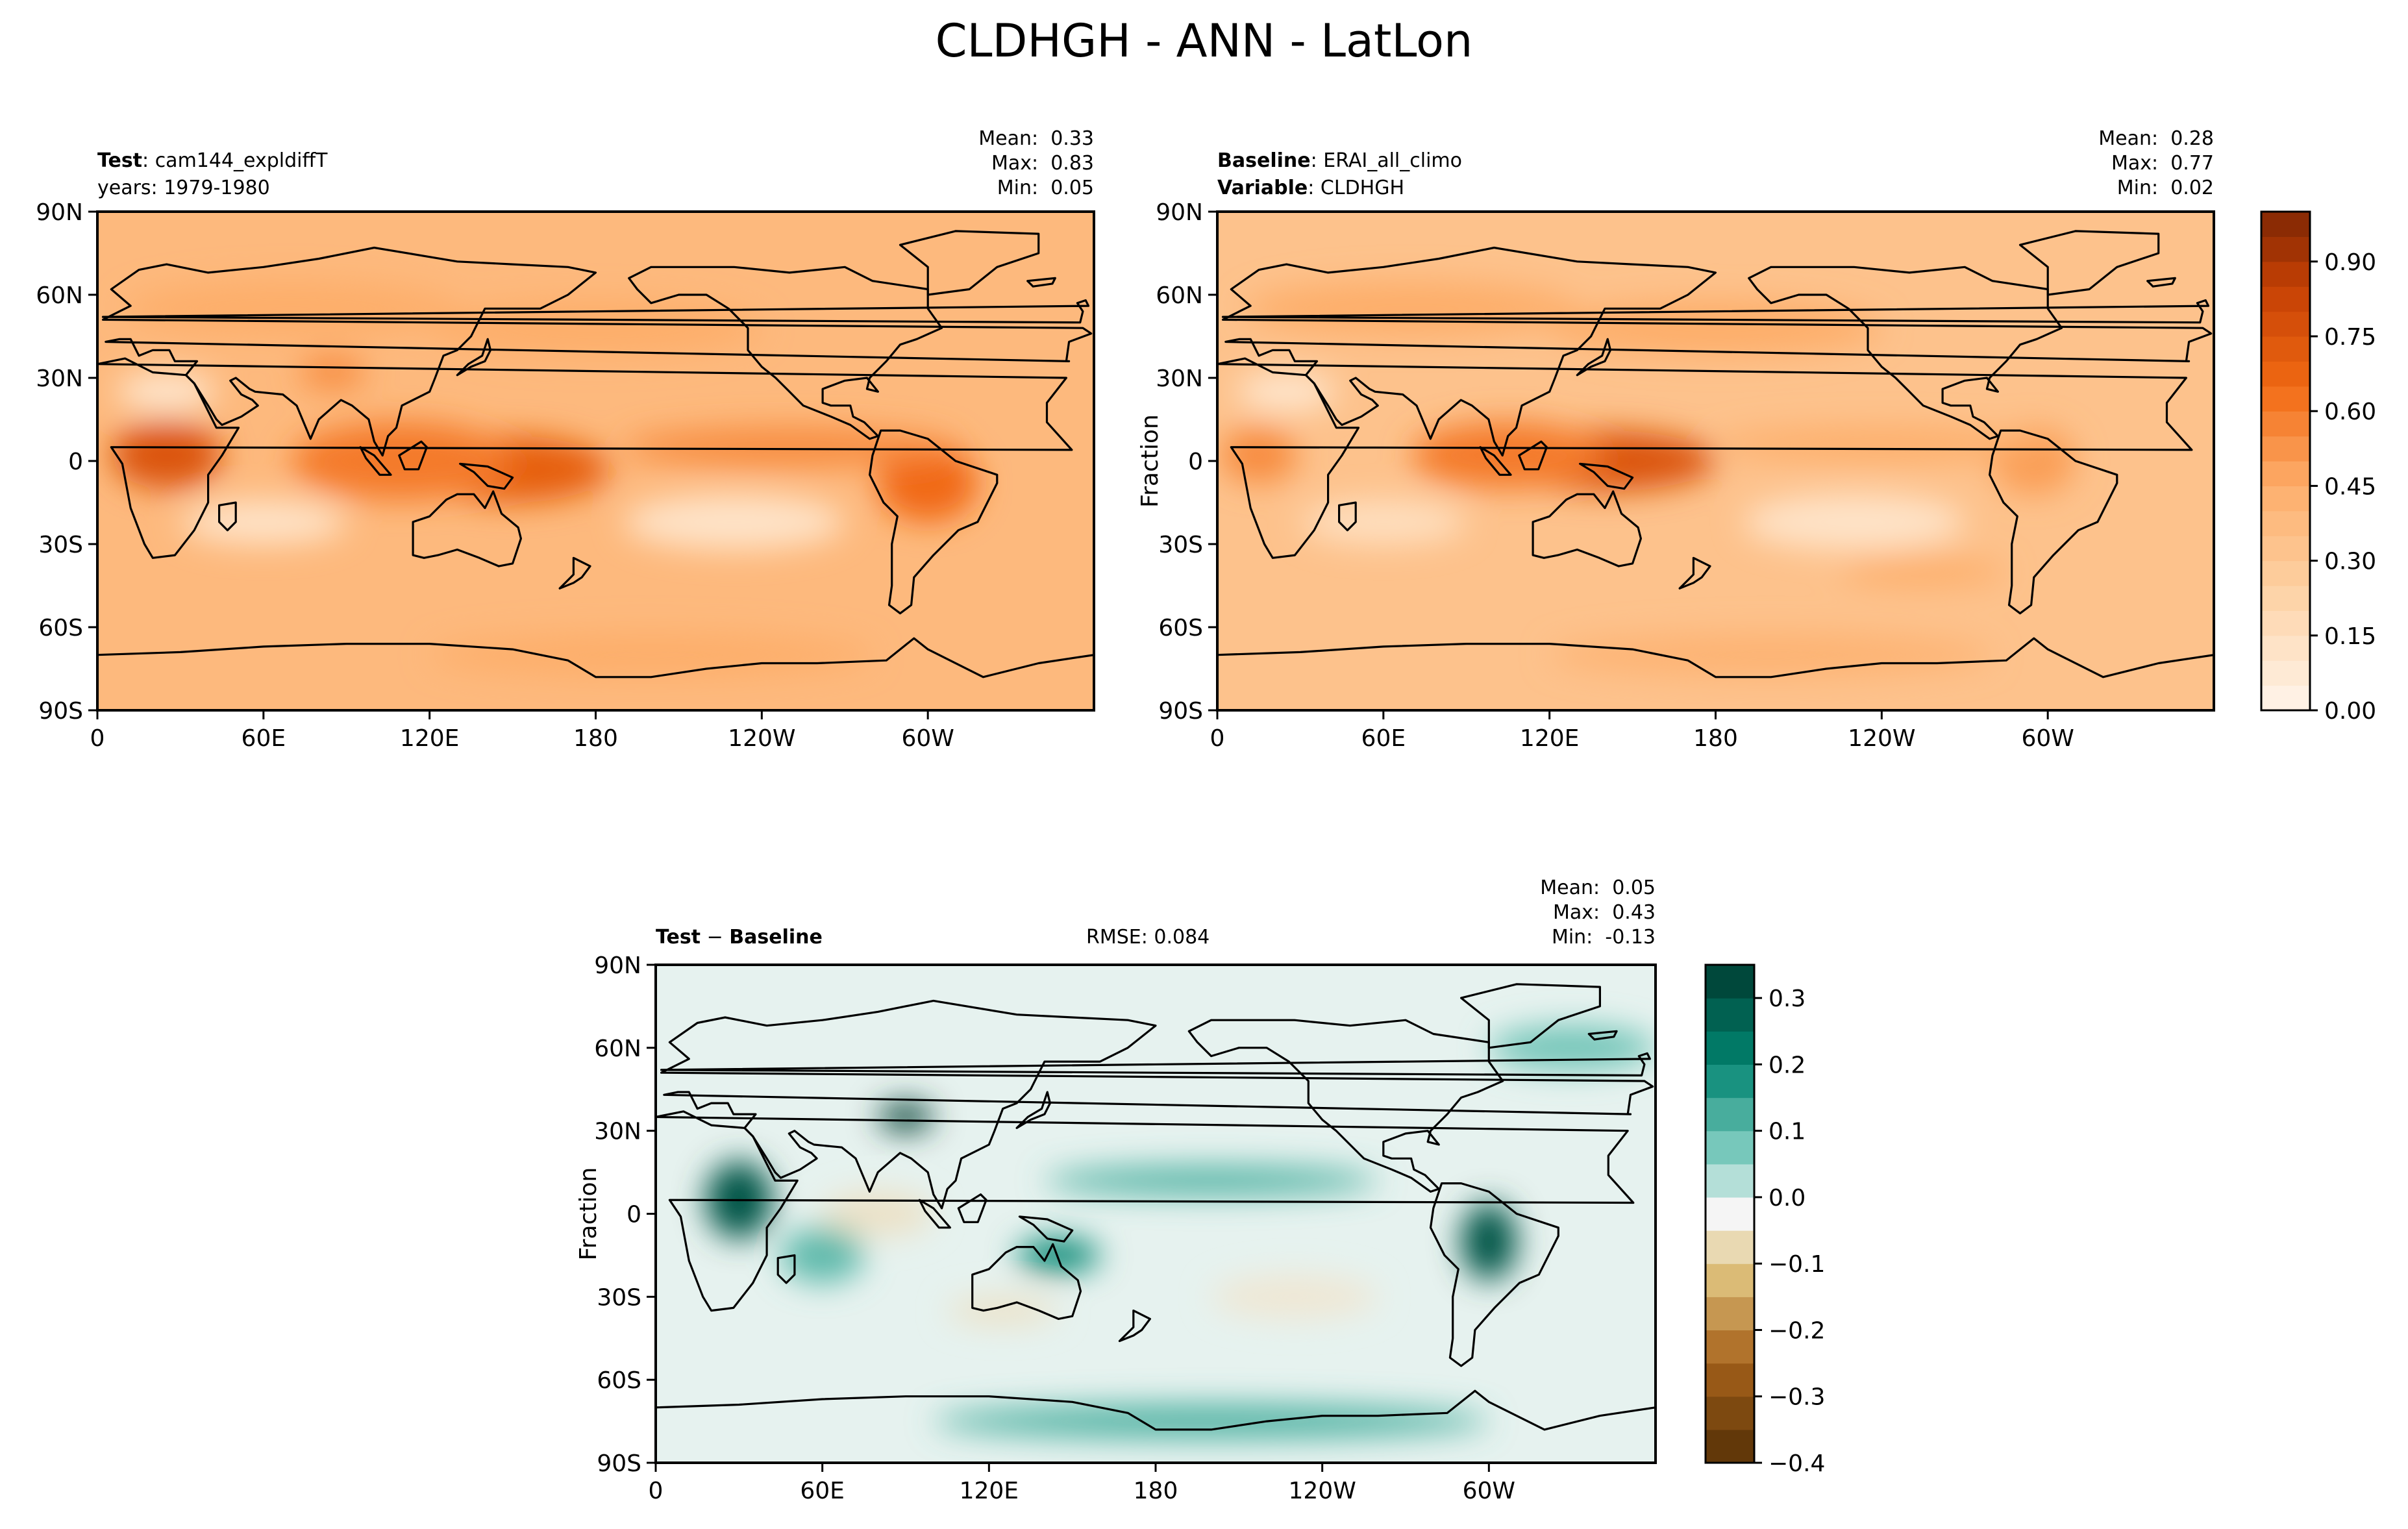 The width and height of the screenshot is (2408, 1529). I want to click on coastline-borneo, so click(972, 1208).